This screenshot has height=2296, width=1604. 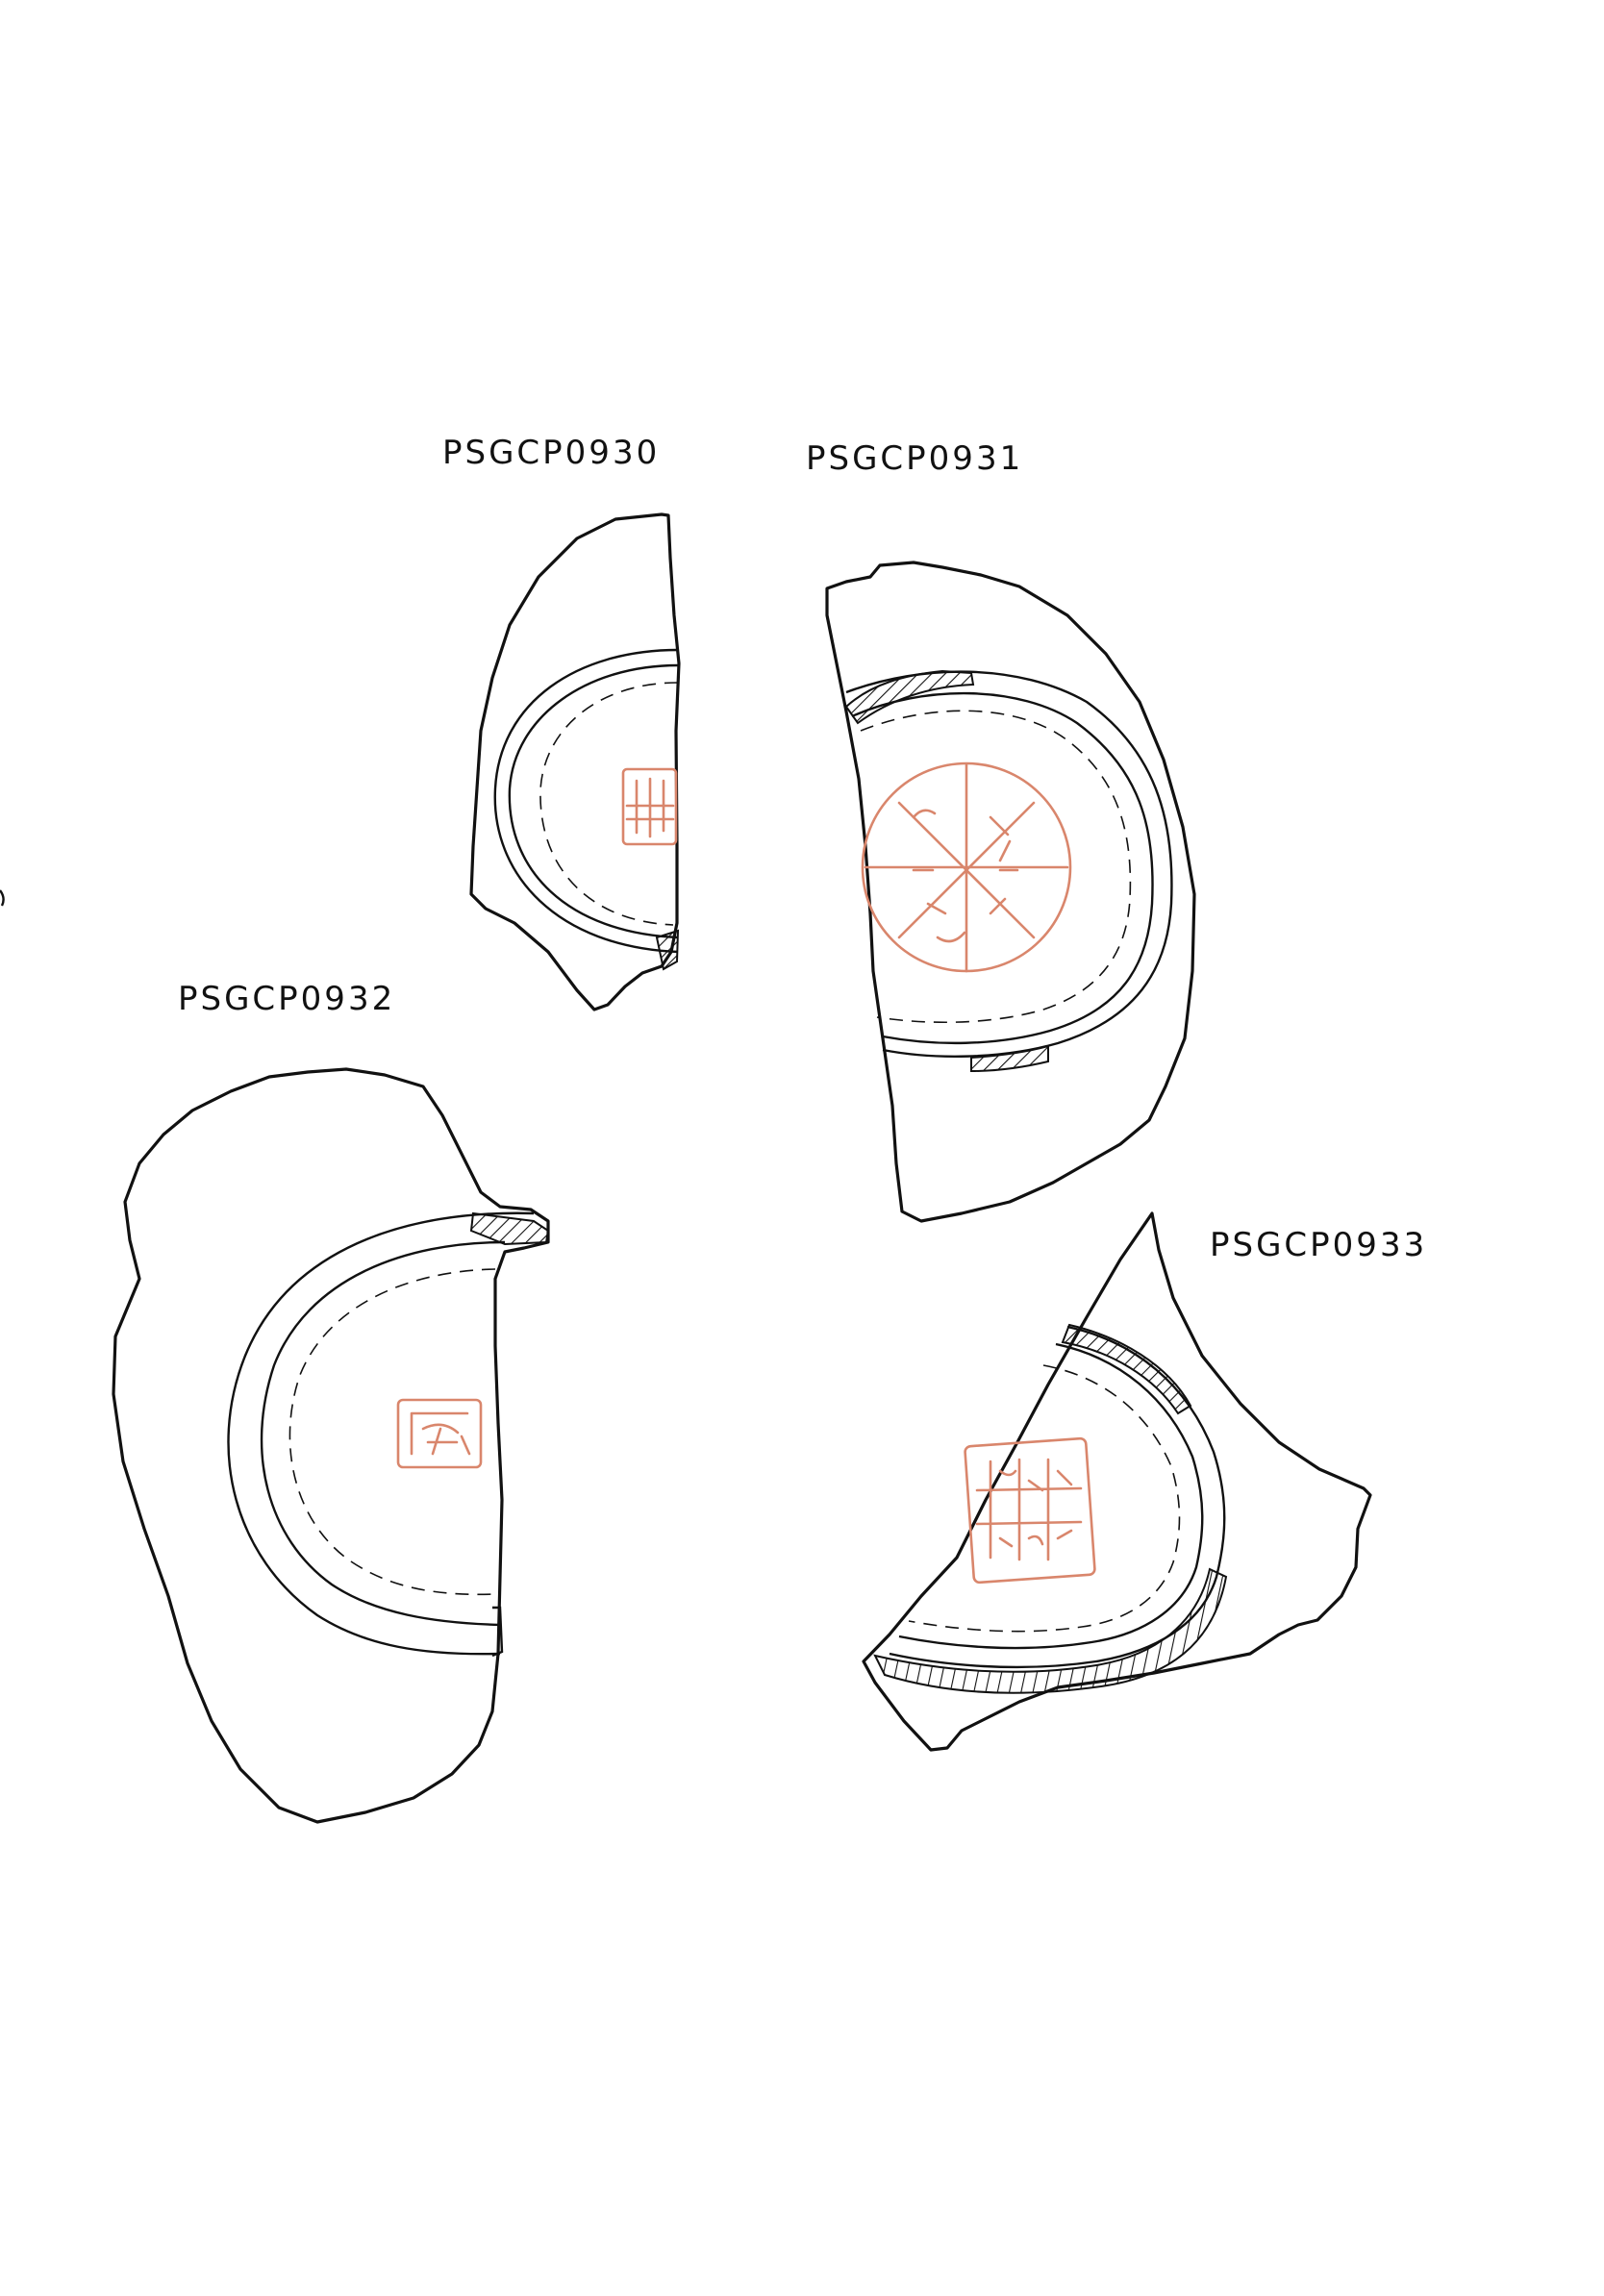 What do you see at coordinates (1318, 1245) in the screenshot?
I see `sherd-label: PSGCP0933` at bounding box center [1318, 1245].